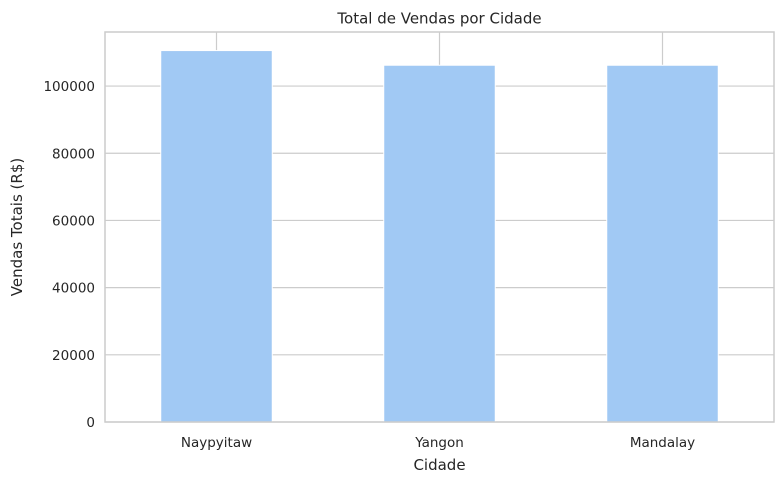 The width and height of the screenshot is (784, 484). I want to click on y-axis-label: Vendas Totais (R$), so click(17, 227).